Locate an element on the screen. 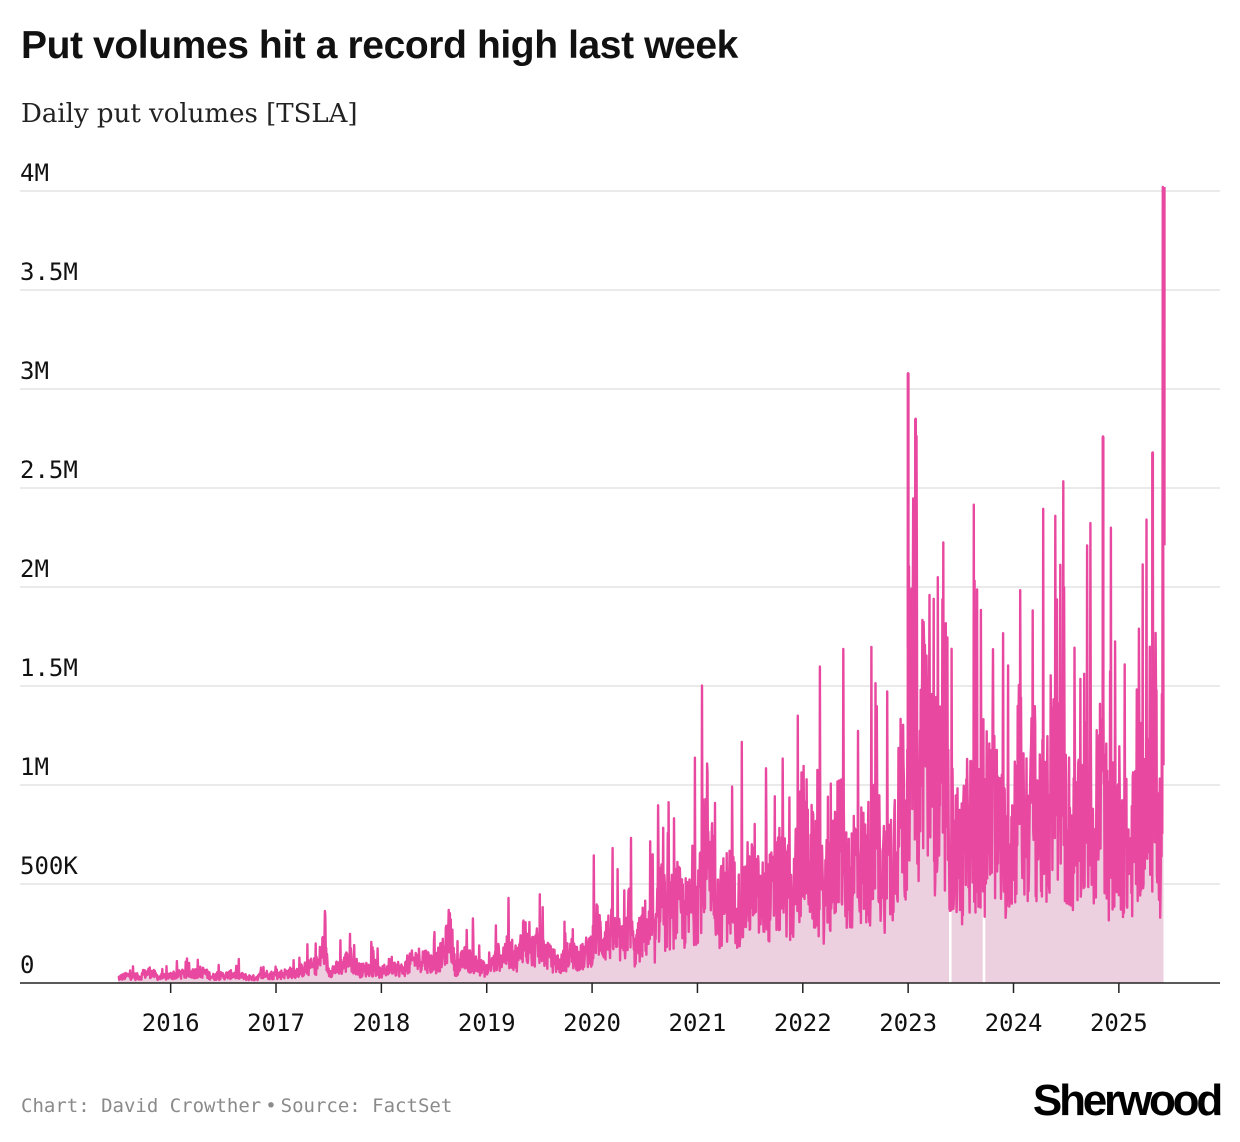 The image size is (1240, 1142). chart-title: Put volumes hit a record high last week is located at coordinates (379, 45).